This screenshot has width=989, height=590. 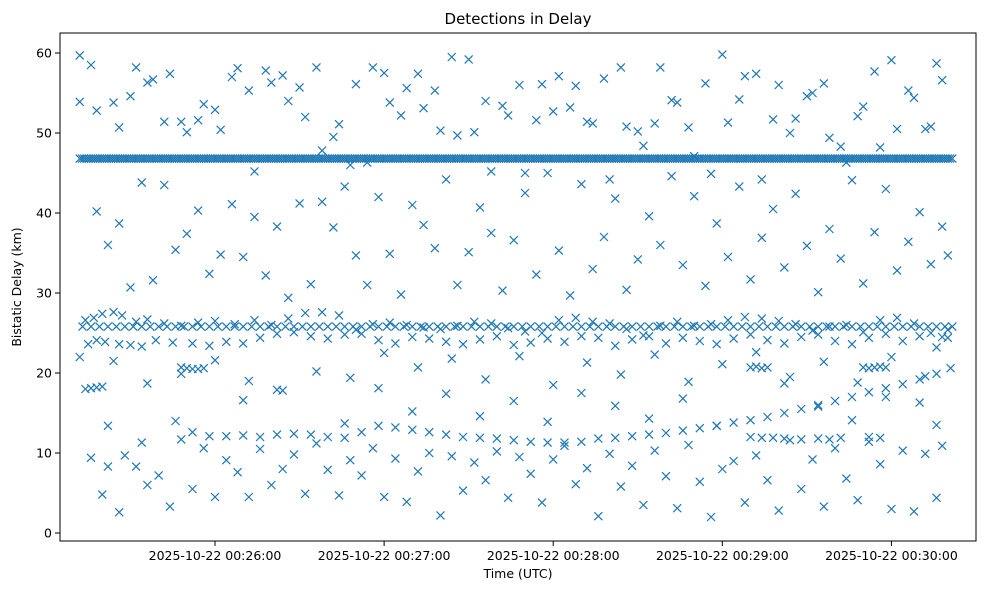 What do you see at coordinates (48, 533) in the screenshot?
I see `y-tick-label: 0` at bounding box center [48, 533].